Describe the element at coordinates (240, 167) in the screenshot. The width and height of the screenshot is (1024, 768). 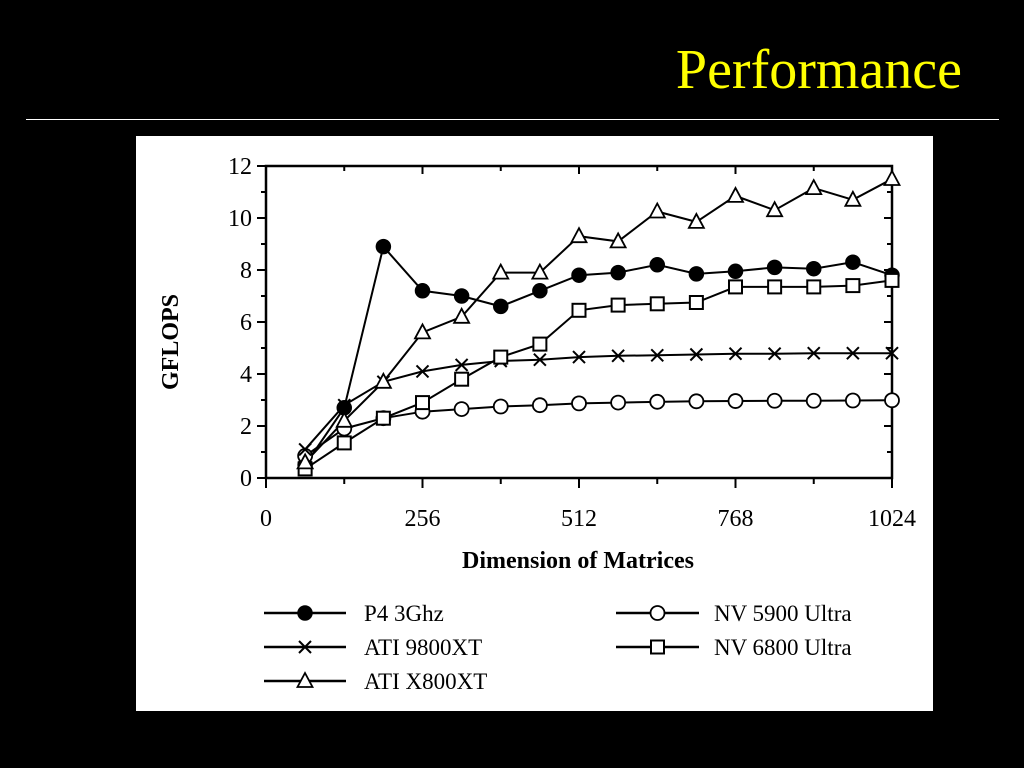
I see `y-tick-label: 12` at that location.